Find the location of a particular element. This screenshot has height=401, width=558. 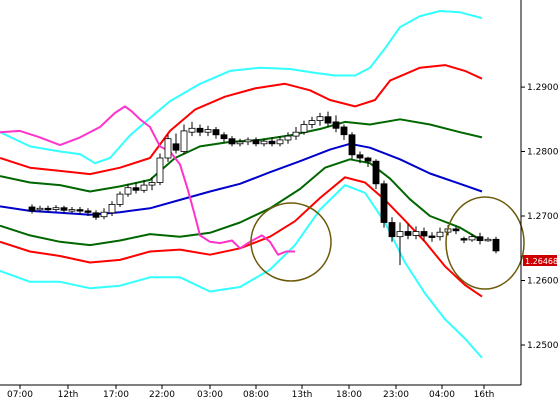

x-tick-label: 17:00 is located at coordinates (116, 395).